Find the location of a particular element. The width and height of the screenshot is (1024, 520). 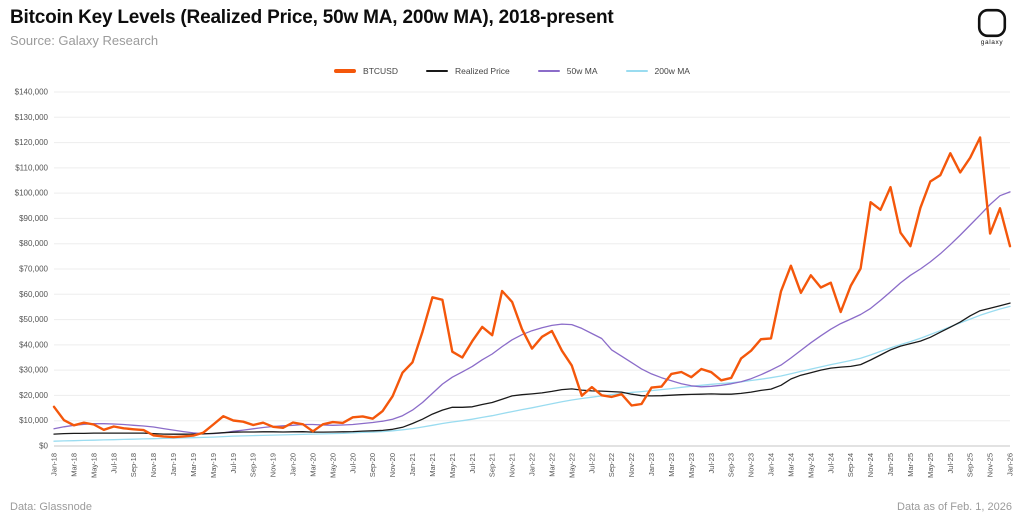

svg-text: Jul-25 is located at coordinates (950, 463).